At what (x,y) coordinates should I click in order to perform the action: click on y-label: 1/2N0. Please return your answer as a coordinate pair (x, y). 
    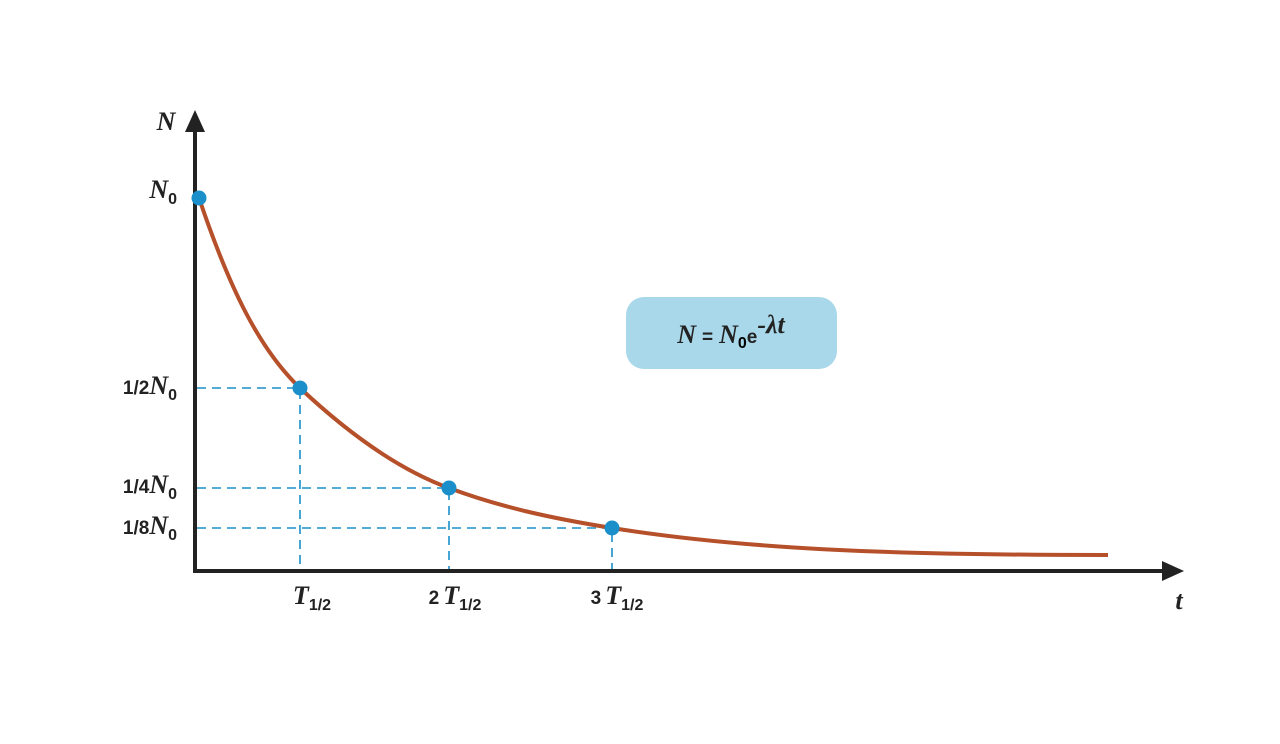
    Looking at the image, I should click on (150, 387).